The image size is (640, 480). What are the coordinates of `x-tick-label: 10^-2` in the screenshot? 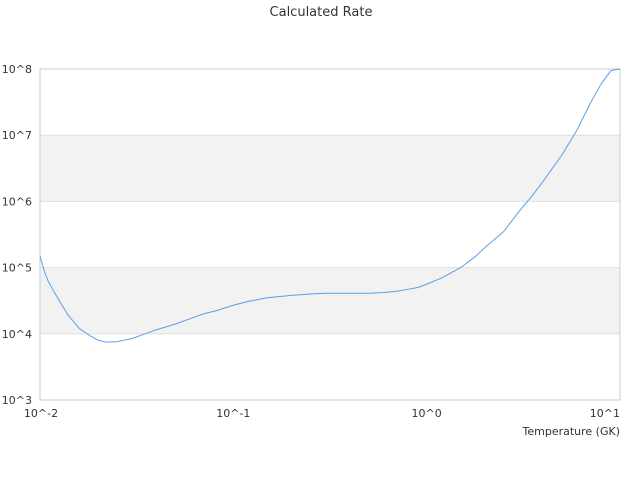 It's located at (41, 413).